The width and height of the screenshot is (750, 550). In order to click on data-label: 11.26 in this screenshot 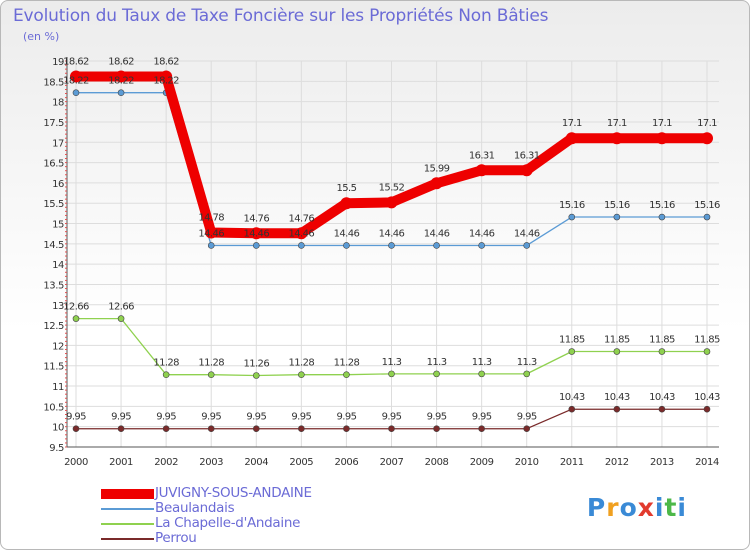, I will do `click(256, 363)`.